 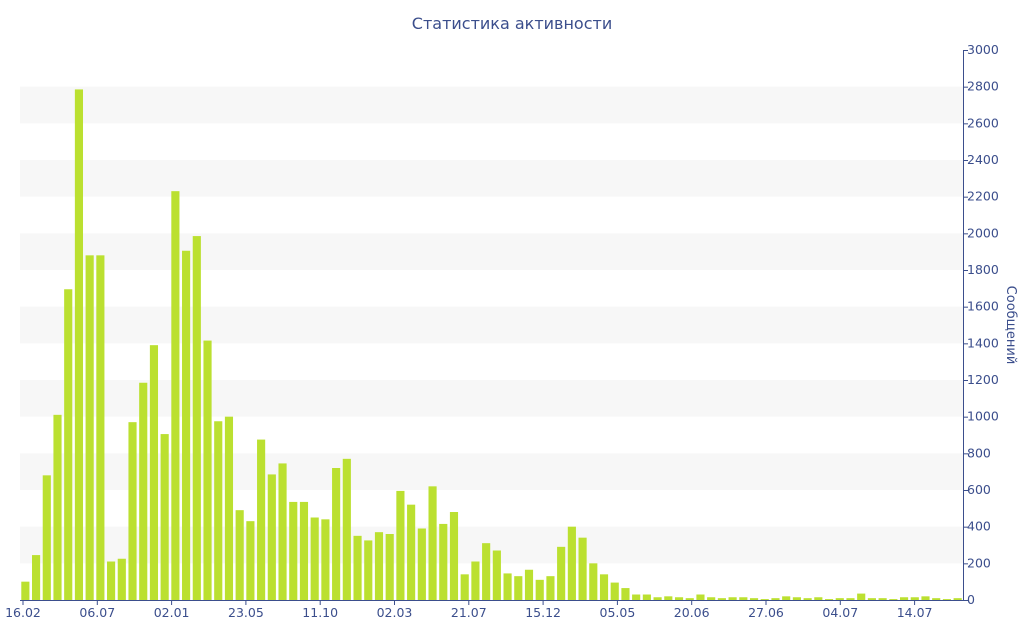 What do you see at coordinates (692, 612) in the screenshot?
I see `x-tick-label: 20.06` at bounding box center [692, 612].